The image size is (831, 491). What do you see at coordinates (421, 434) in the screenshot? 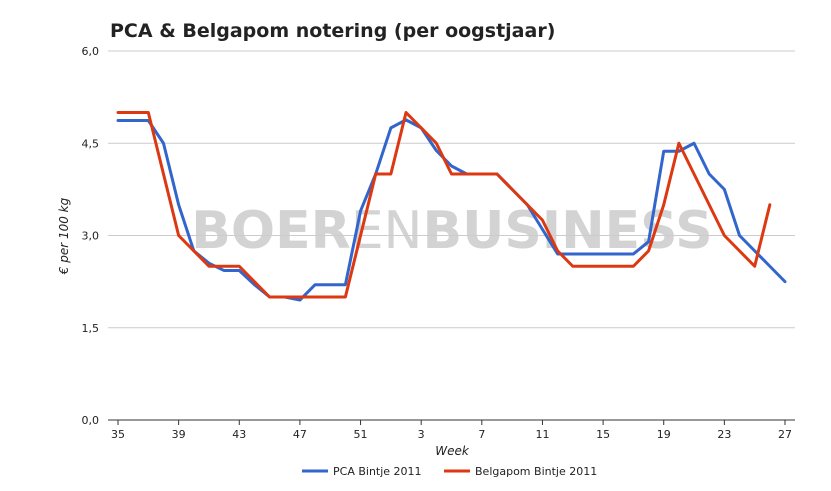
I see `x-tick-label: 3` at bounding box center [421, 434].